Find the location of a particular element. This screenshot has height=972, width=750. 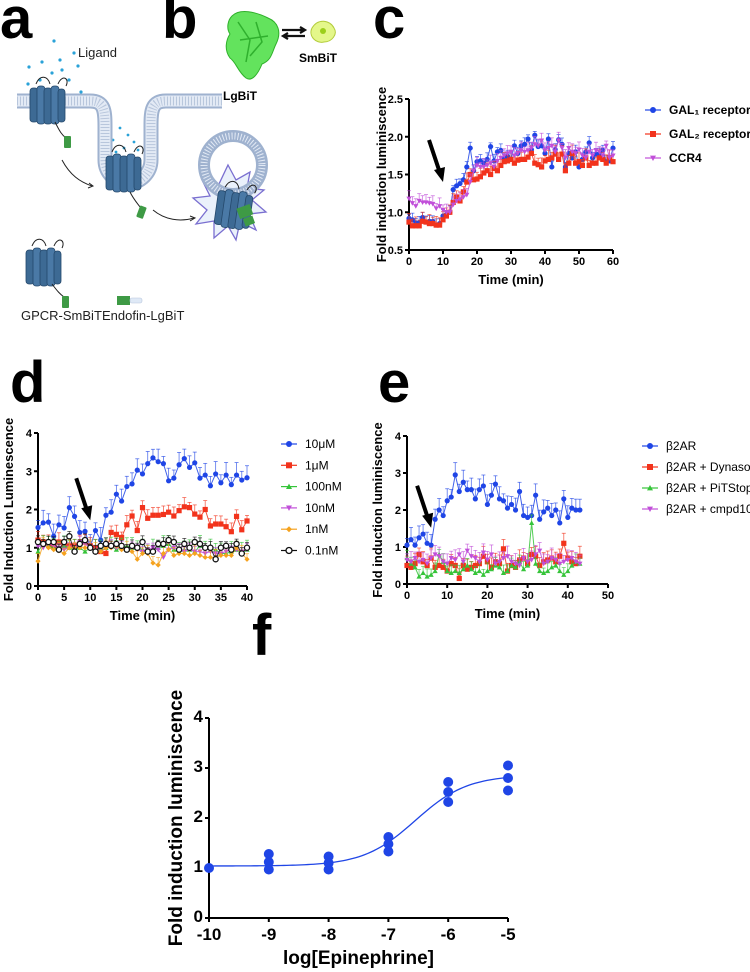

x-tick-label: 60 is located at coordinates (613, 262).